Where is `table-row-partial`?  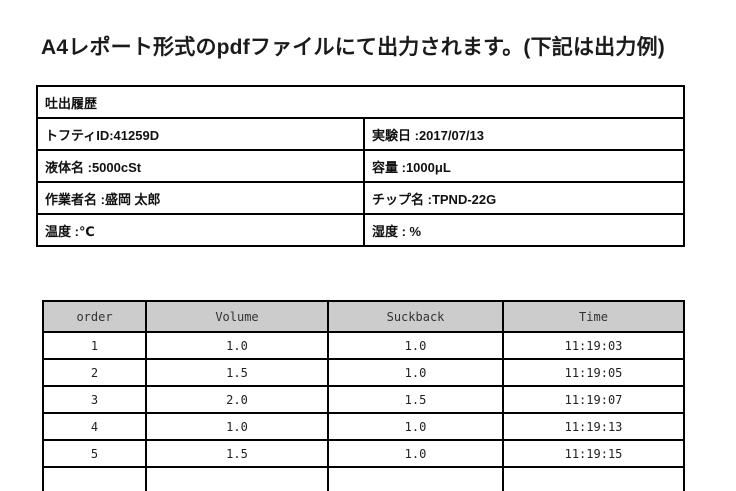 table-row-partial is located at coordinates (363, 478).